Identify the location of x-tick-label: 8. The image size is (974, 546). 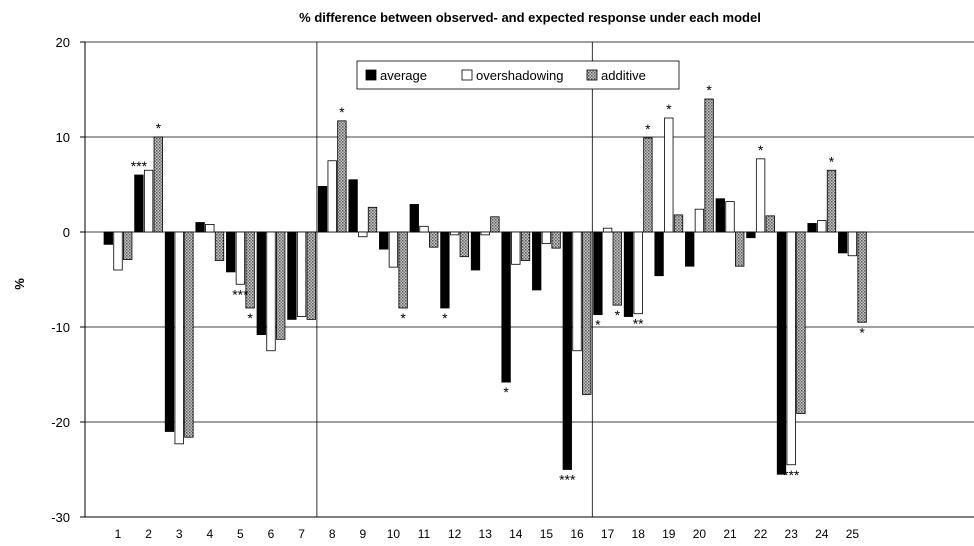
(332, 534).